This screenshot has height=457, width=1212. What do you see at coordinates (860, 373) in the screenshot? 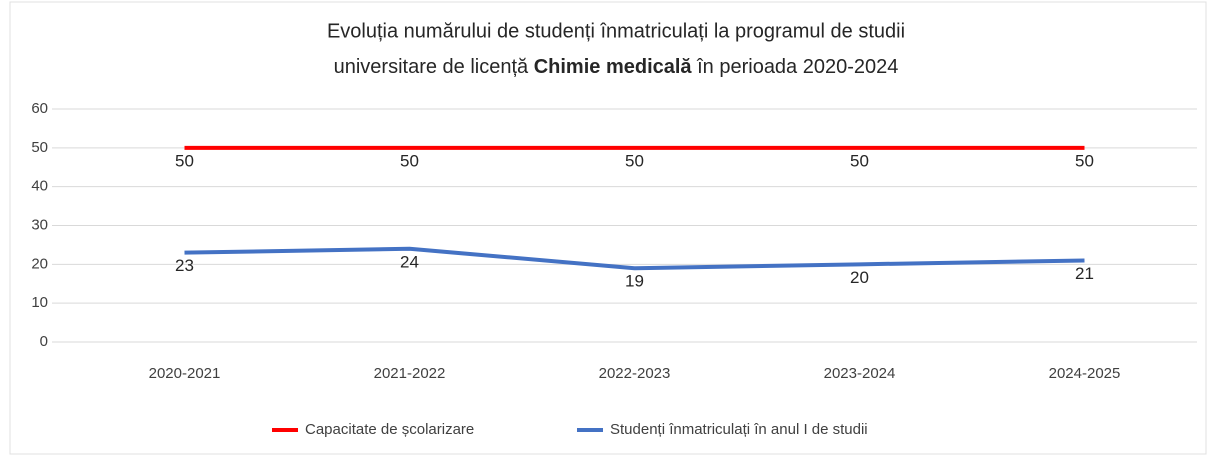
I see `x-tick-label: 2023-2024` at bounding box center [860, 373].